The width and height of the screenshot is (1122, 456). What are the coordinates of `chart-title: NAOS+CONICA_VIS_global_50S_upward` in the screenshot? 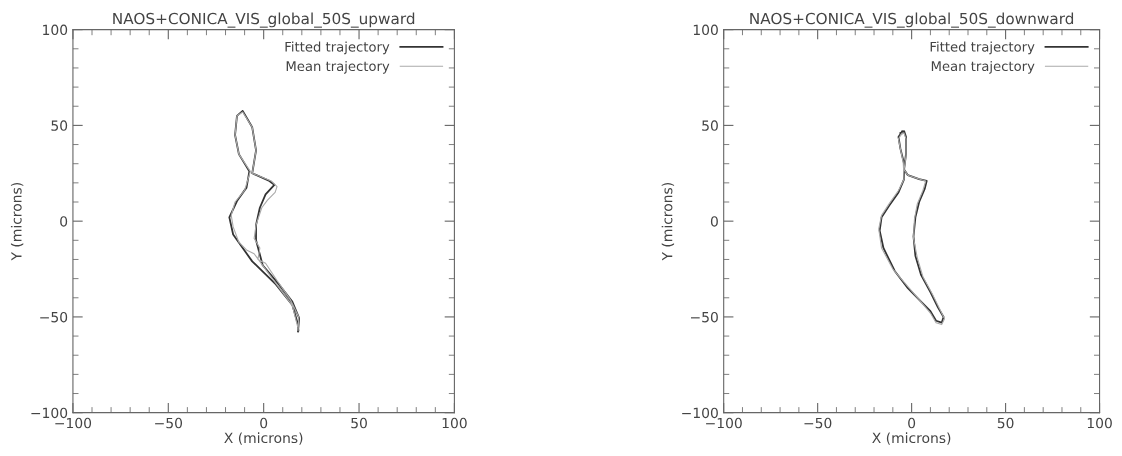 It's located at (264, 20).